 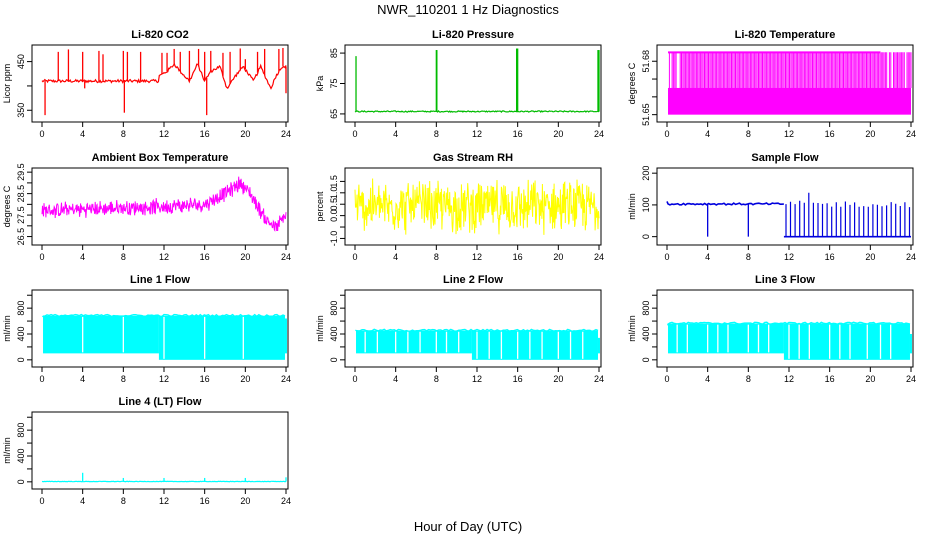 I want to click on panel-line4: Line 4 (LT) Flow ml/min 0 4 8 12 16 20 24 0 400 800, so click(x=146, y=451).